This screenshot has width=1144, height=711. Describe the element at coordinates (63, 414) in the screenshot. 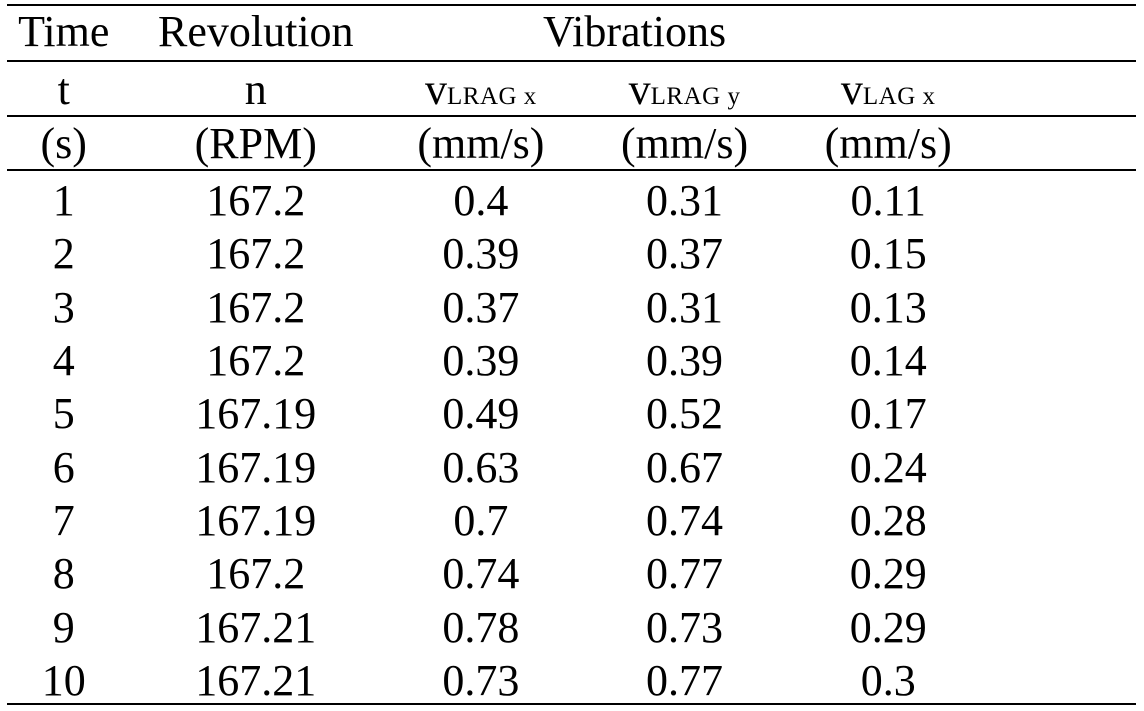

I see `cell-time: 5` at that location.